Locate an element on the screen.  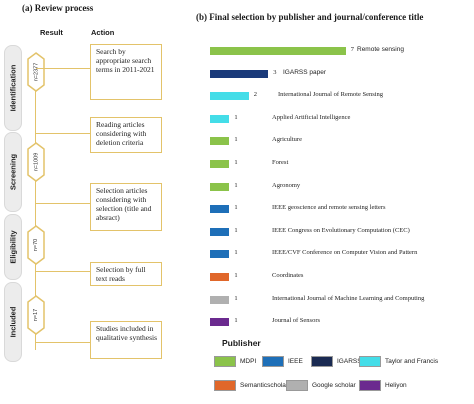
legend-label: Heliyon is located at coordinates (396, 385).